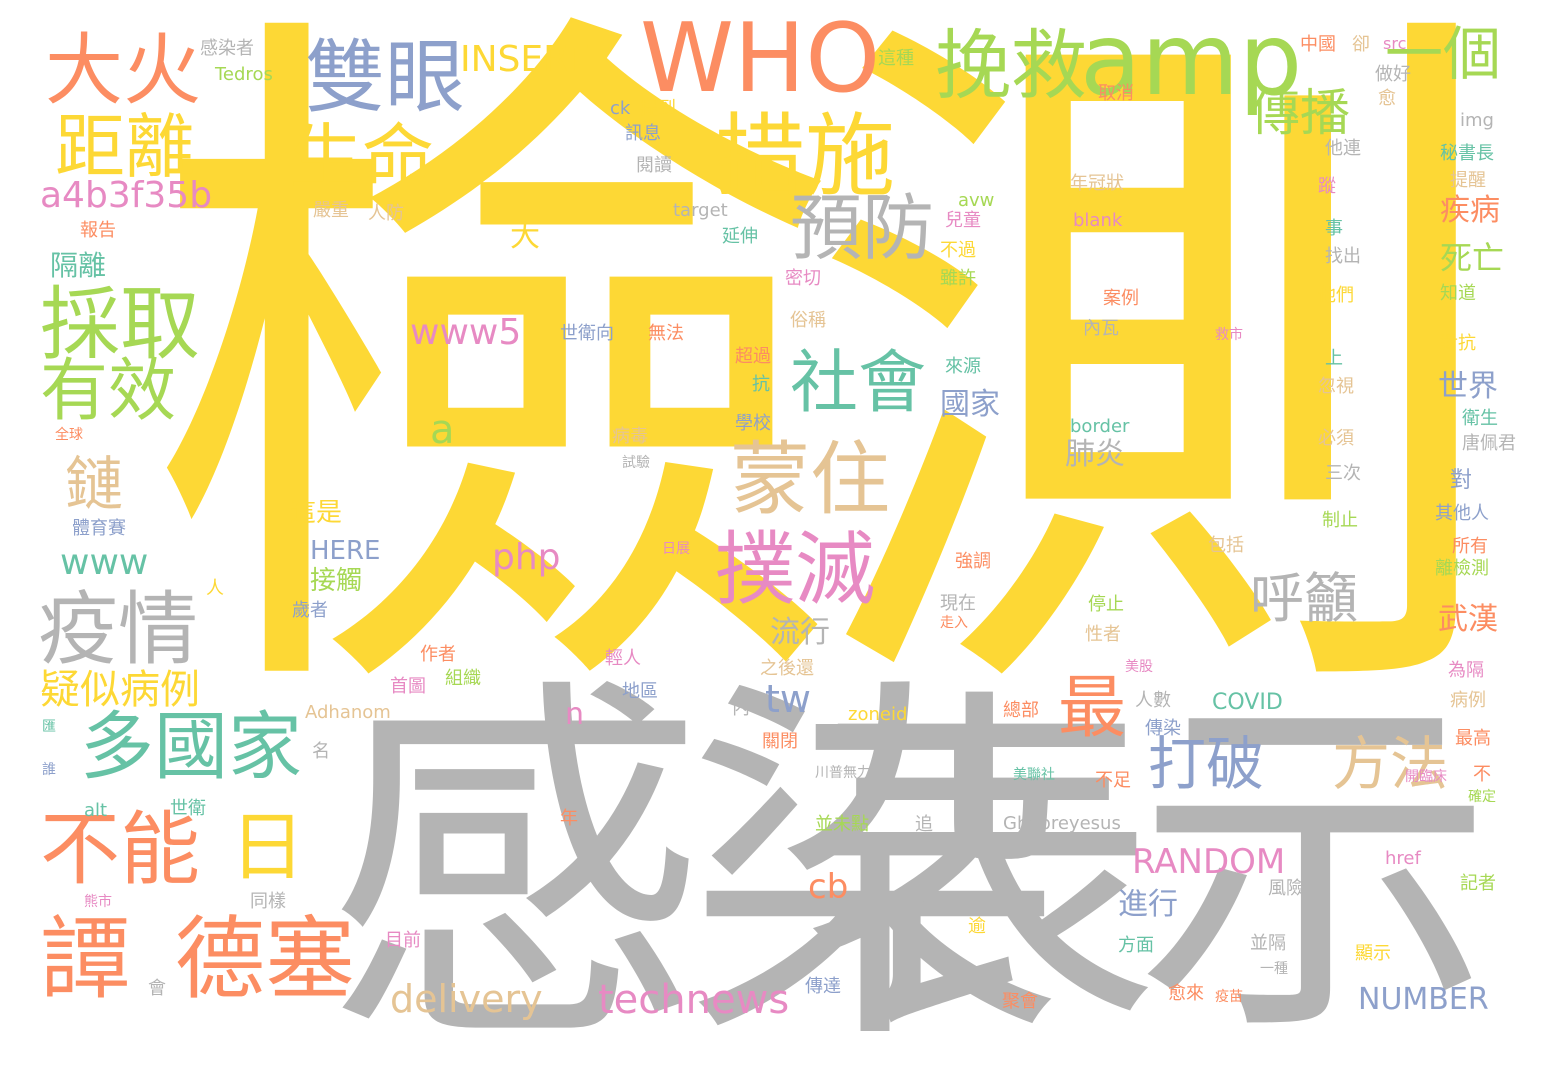  What do you see at coordinates (336, 581) in the screenshot?
I see `word-jiechu: 接觸` at bounding box center [336, 581].